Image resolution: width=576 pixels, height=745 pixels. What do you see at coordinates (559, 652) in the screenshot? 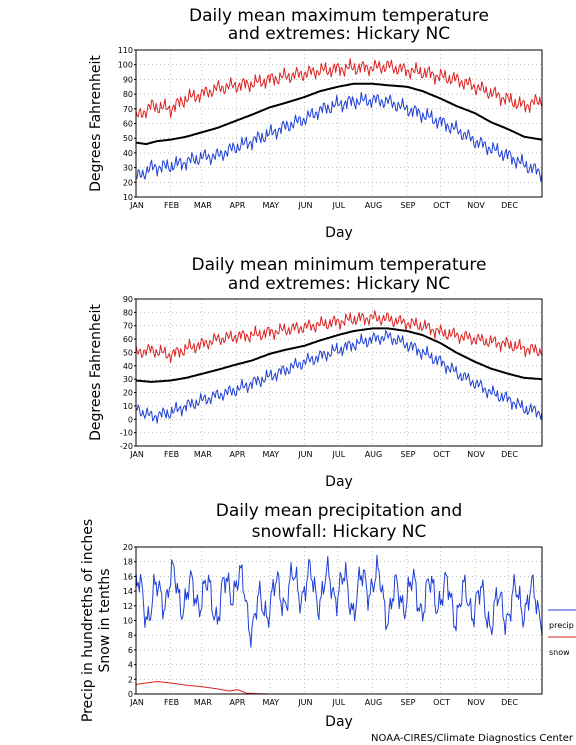
I see `legend-label-snow: snow` at bounding box center [559, 652].